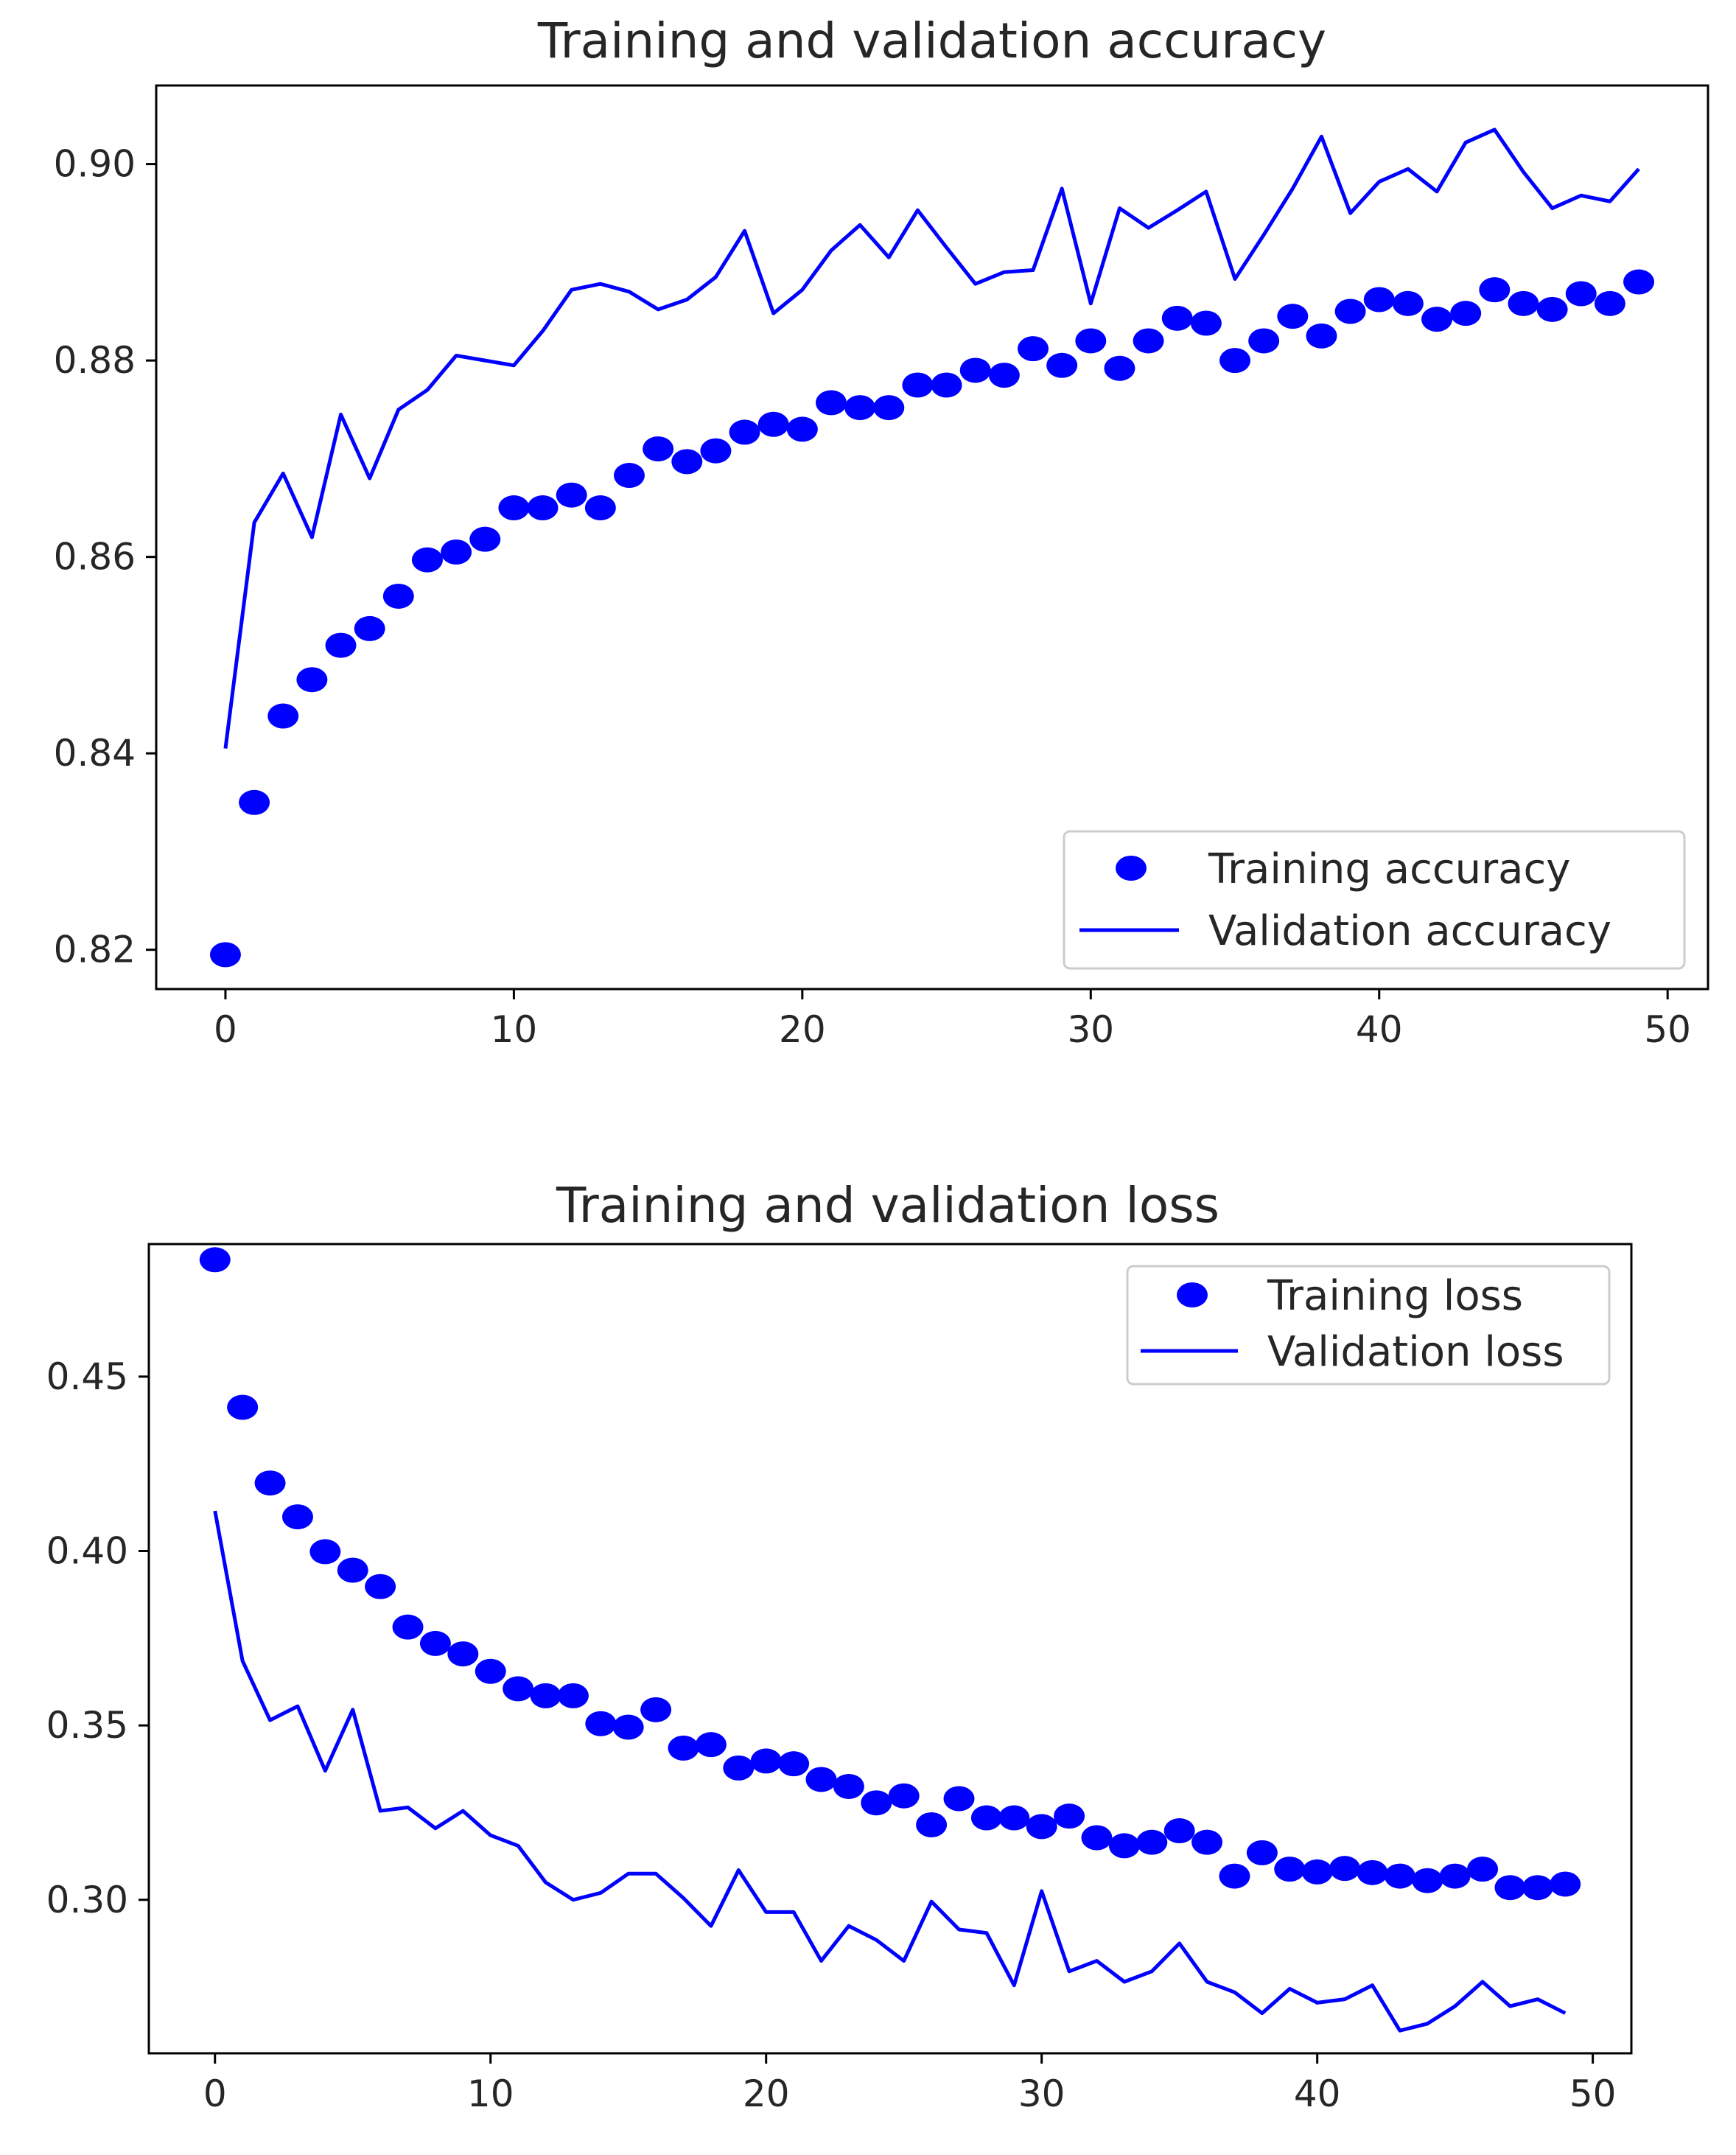 The height and width of the screenshot is (2155, 1736). What do you see at coordinates (95, 361) in the screenshot?
I see `accuracy-y-tick-label: 0.88` at bounding box center [95, 361].